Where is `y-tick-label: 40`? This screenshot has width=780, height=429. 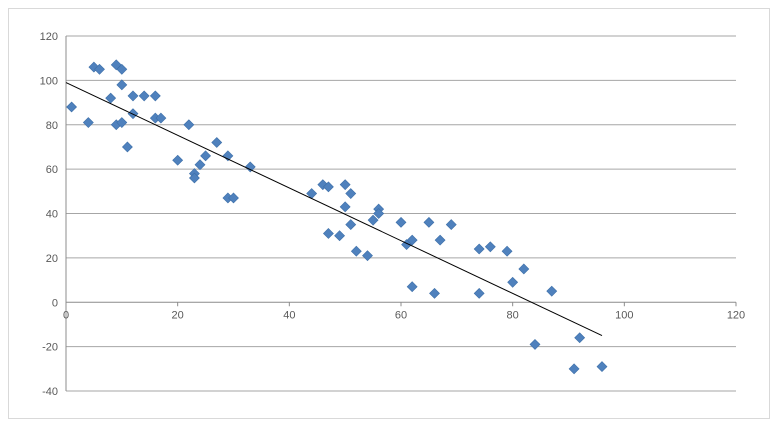 y-tick-label: 40 is located at coordinates (52, 215).